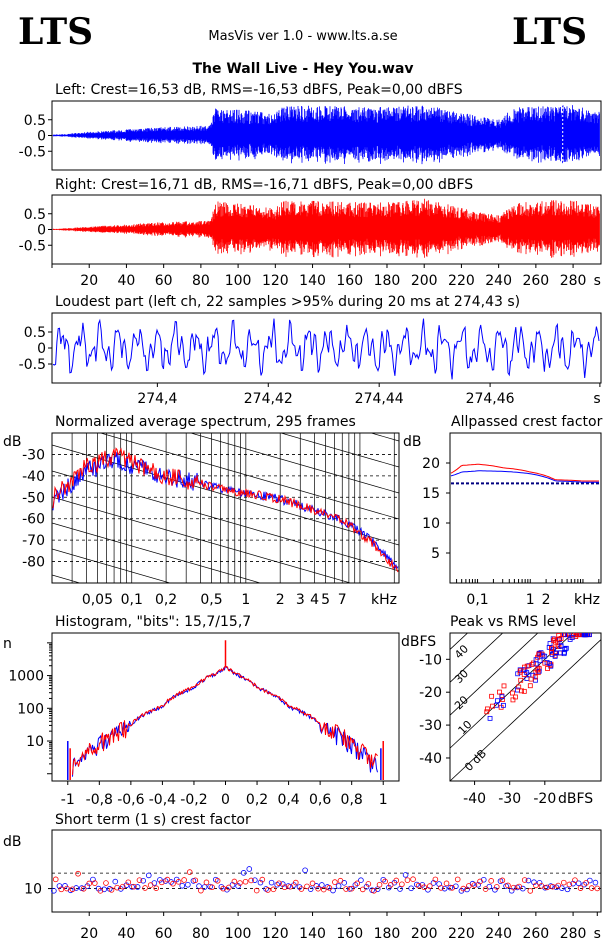 This screenshot has height=945, width=606. Describe the element at coordinates (35, 215) in the screenshot. I see `ytick-label: 0.5` at that location.